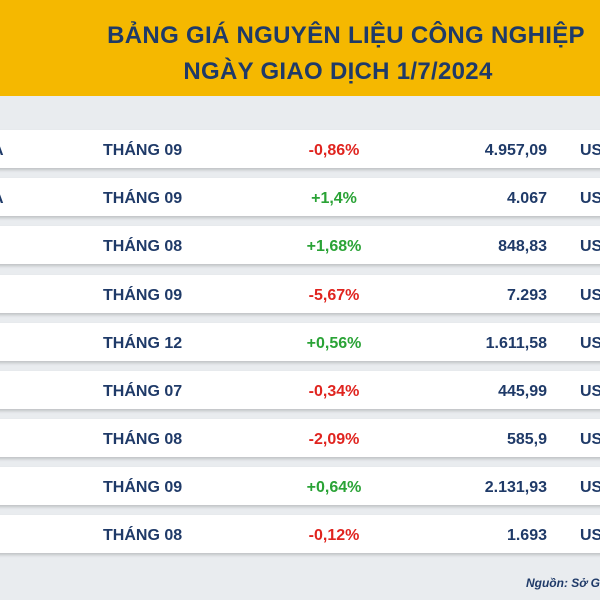 The image size is (600, 600). I want to click on price-value: 1.693, so click(526, 535).